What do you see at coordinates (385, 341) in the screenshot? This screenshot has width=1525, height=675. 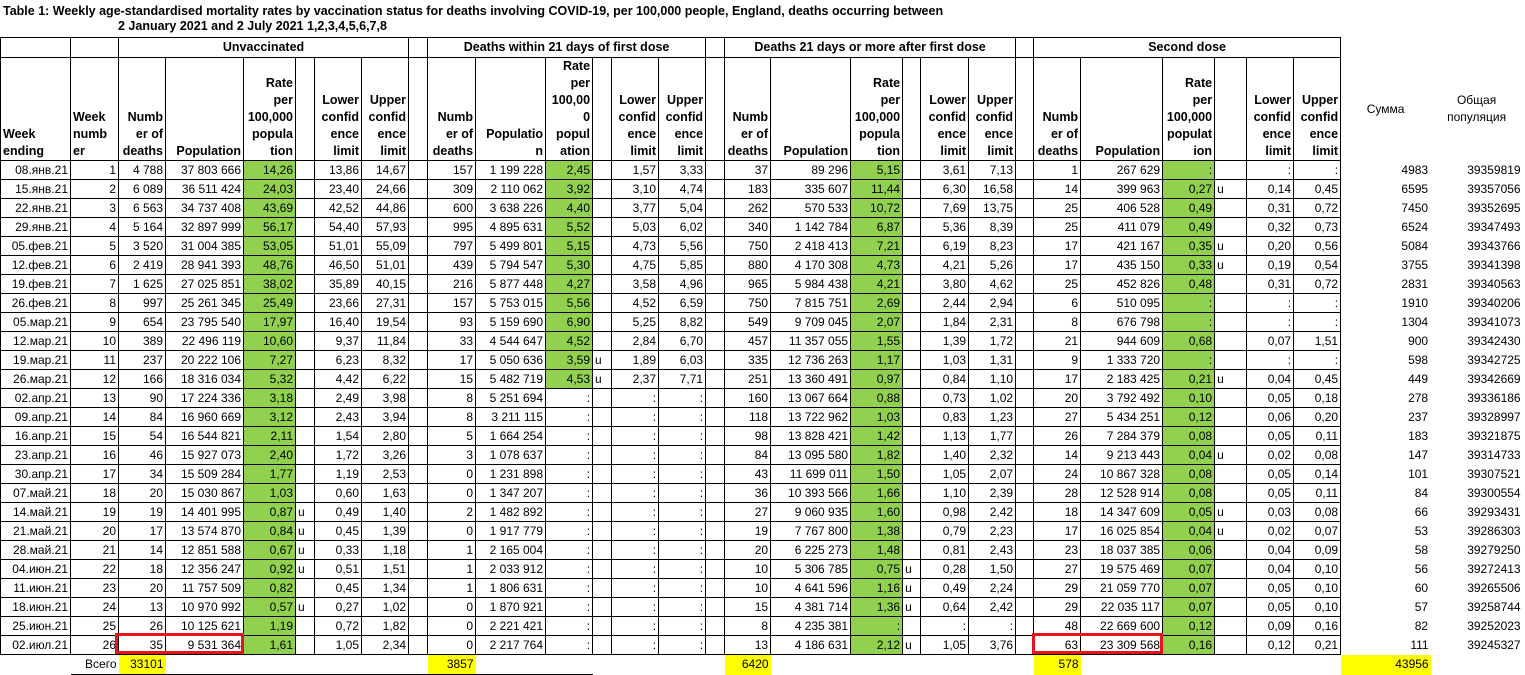 I see `unvaccinated-upper-limit-cell: 11,84` at bounding box center [385, 341].